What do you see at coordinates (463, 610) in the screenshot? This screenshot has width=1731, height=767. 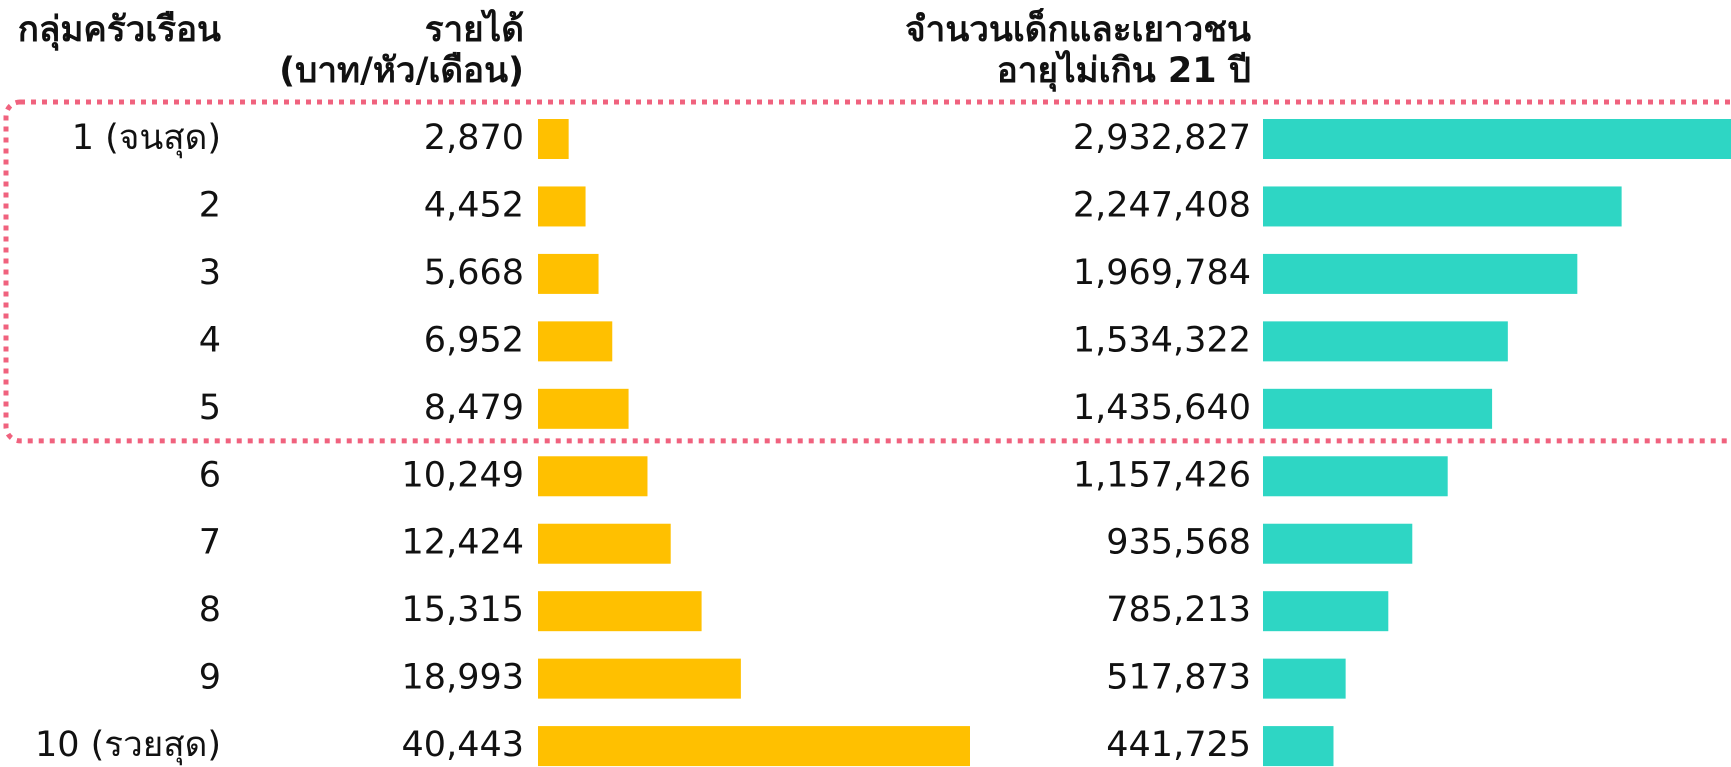 I see `value-label: 15,315` at bounding box center [463, 610].